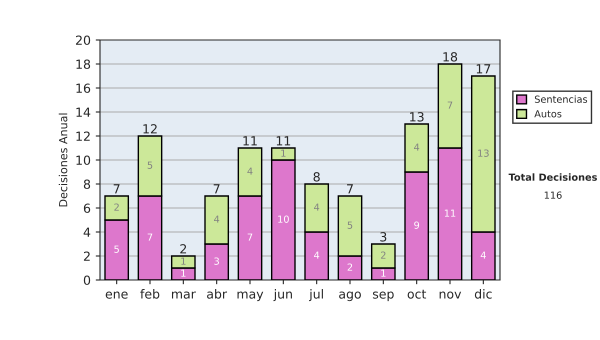 This screenshot has height=340, width=600. What do you see at coordinates (561, 99) in the screenshot?
I see `legend-label: Sentencias` at bounding box center [561, 99].